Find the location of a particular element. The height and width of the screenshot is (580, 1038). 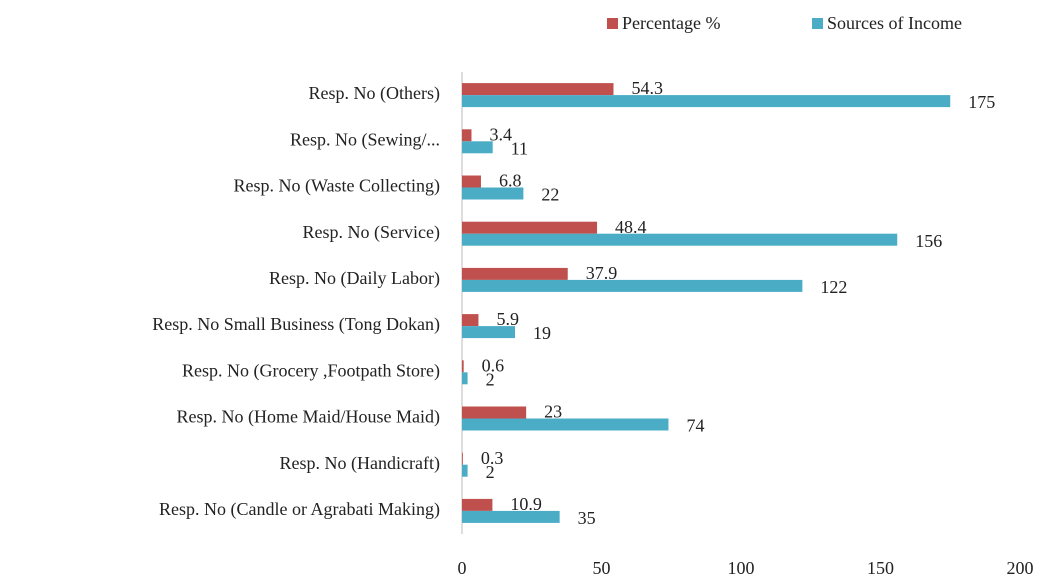

x-tick-label: 0 is located at coordinates (462, 568).